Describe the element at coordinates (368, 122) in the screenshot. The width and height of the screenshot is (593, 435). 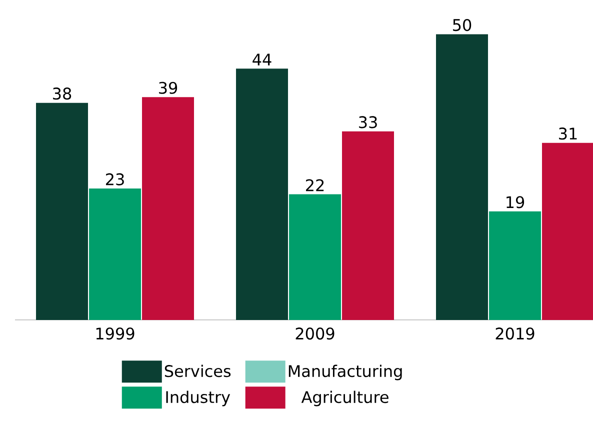
I see `data-label: 33` at that location.